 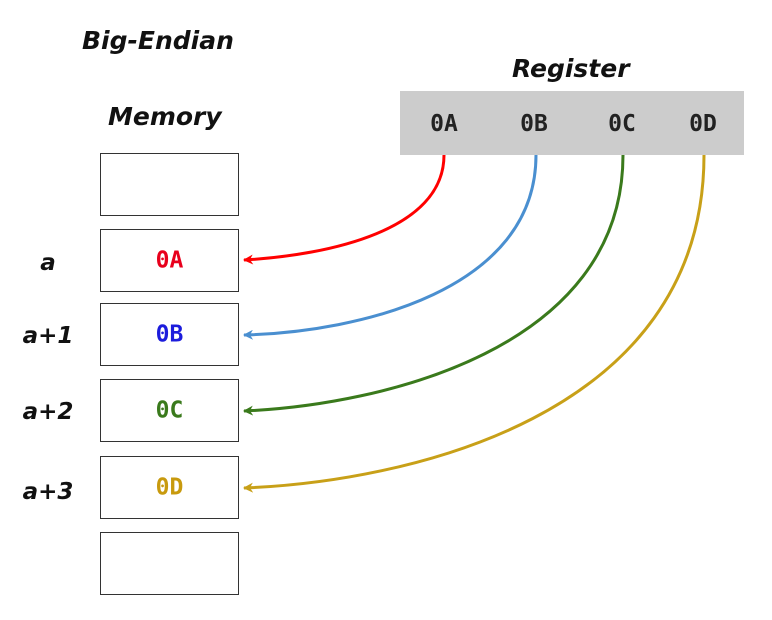 What do you see at coordinates (344, 209) in the screenshot?
I see `arrow-0a-to-a` at bounding box center [344, 209].